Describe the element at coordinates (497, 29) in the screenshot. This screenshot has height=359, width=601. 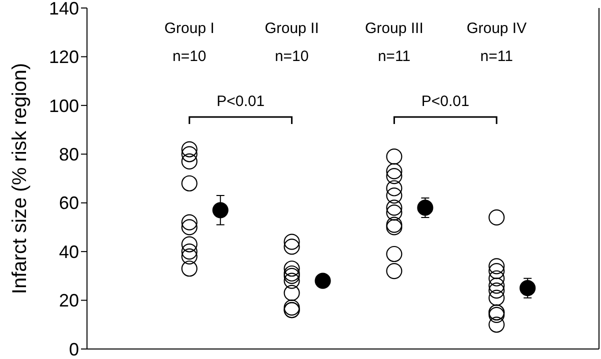
I see `x-tick-label: Group IV` at that location.